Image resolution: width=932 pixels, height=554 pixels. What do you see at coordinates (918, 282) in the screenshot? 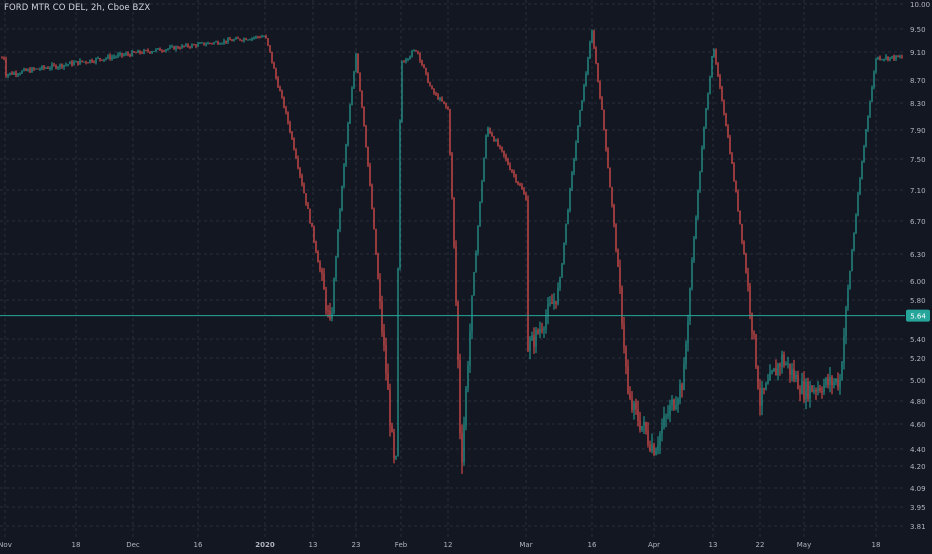
I see `y-tick-label: 6.00` at bounding box center [918, 282].